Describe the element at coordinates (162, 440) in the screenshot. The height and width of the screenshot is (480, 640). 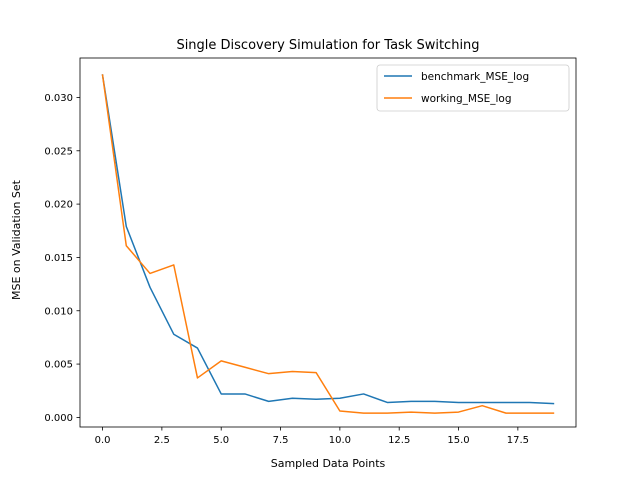
I see `x-tick-label: 2.5` at that location.